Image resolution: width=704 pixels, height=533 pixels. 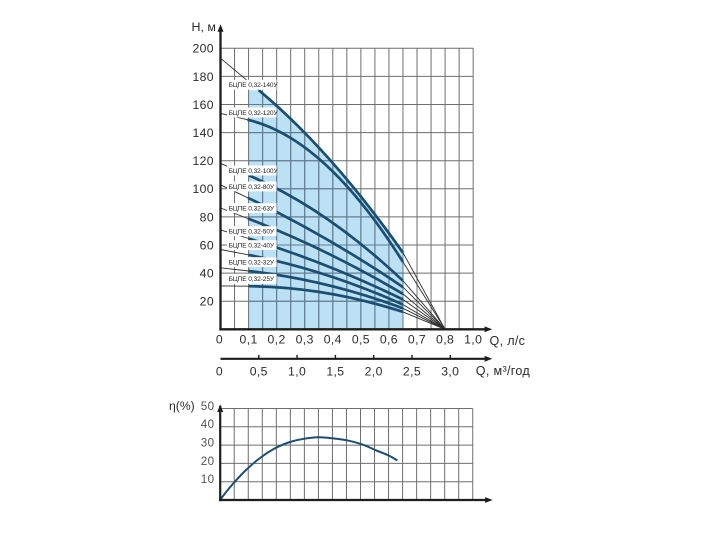 What do you see at coordinates (207, 217) in the screenshot?
I see `svg-text: 80` at bounding box center [207, 217].